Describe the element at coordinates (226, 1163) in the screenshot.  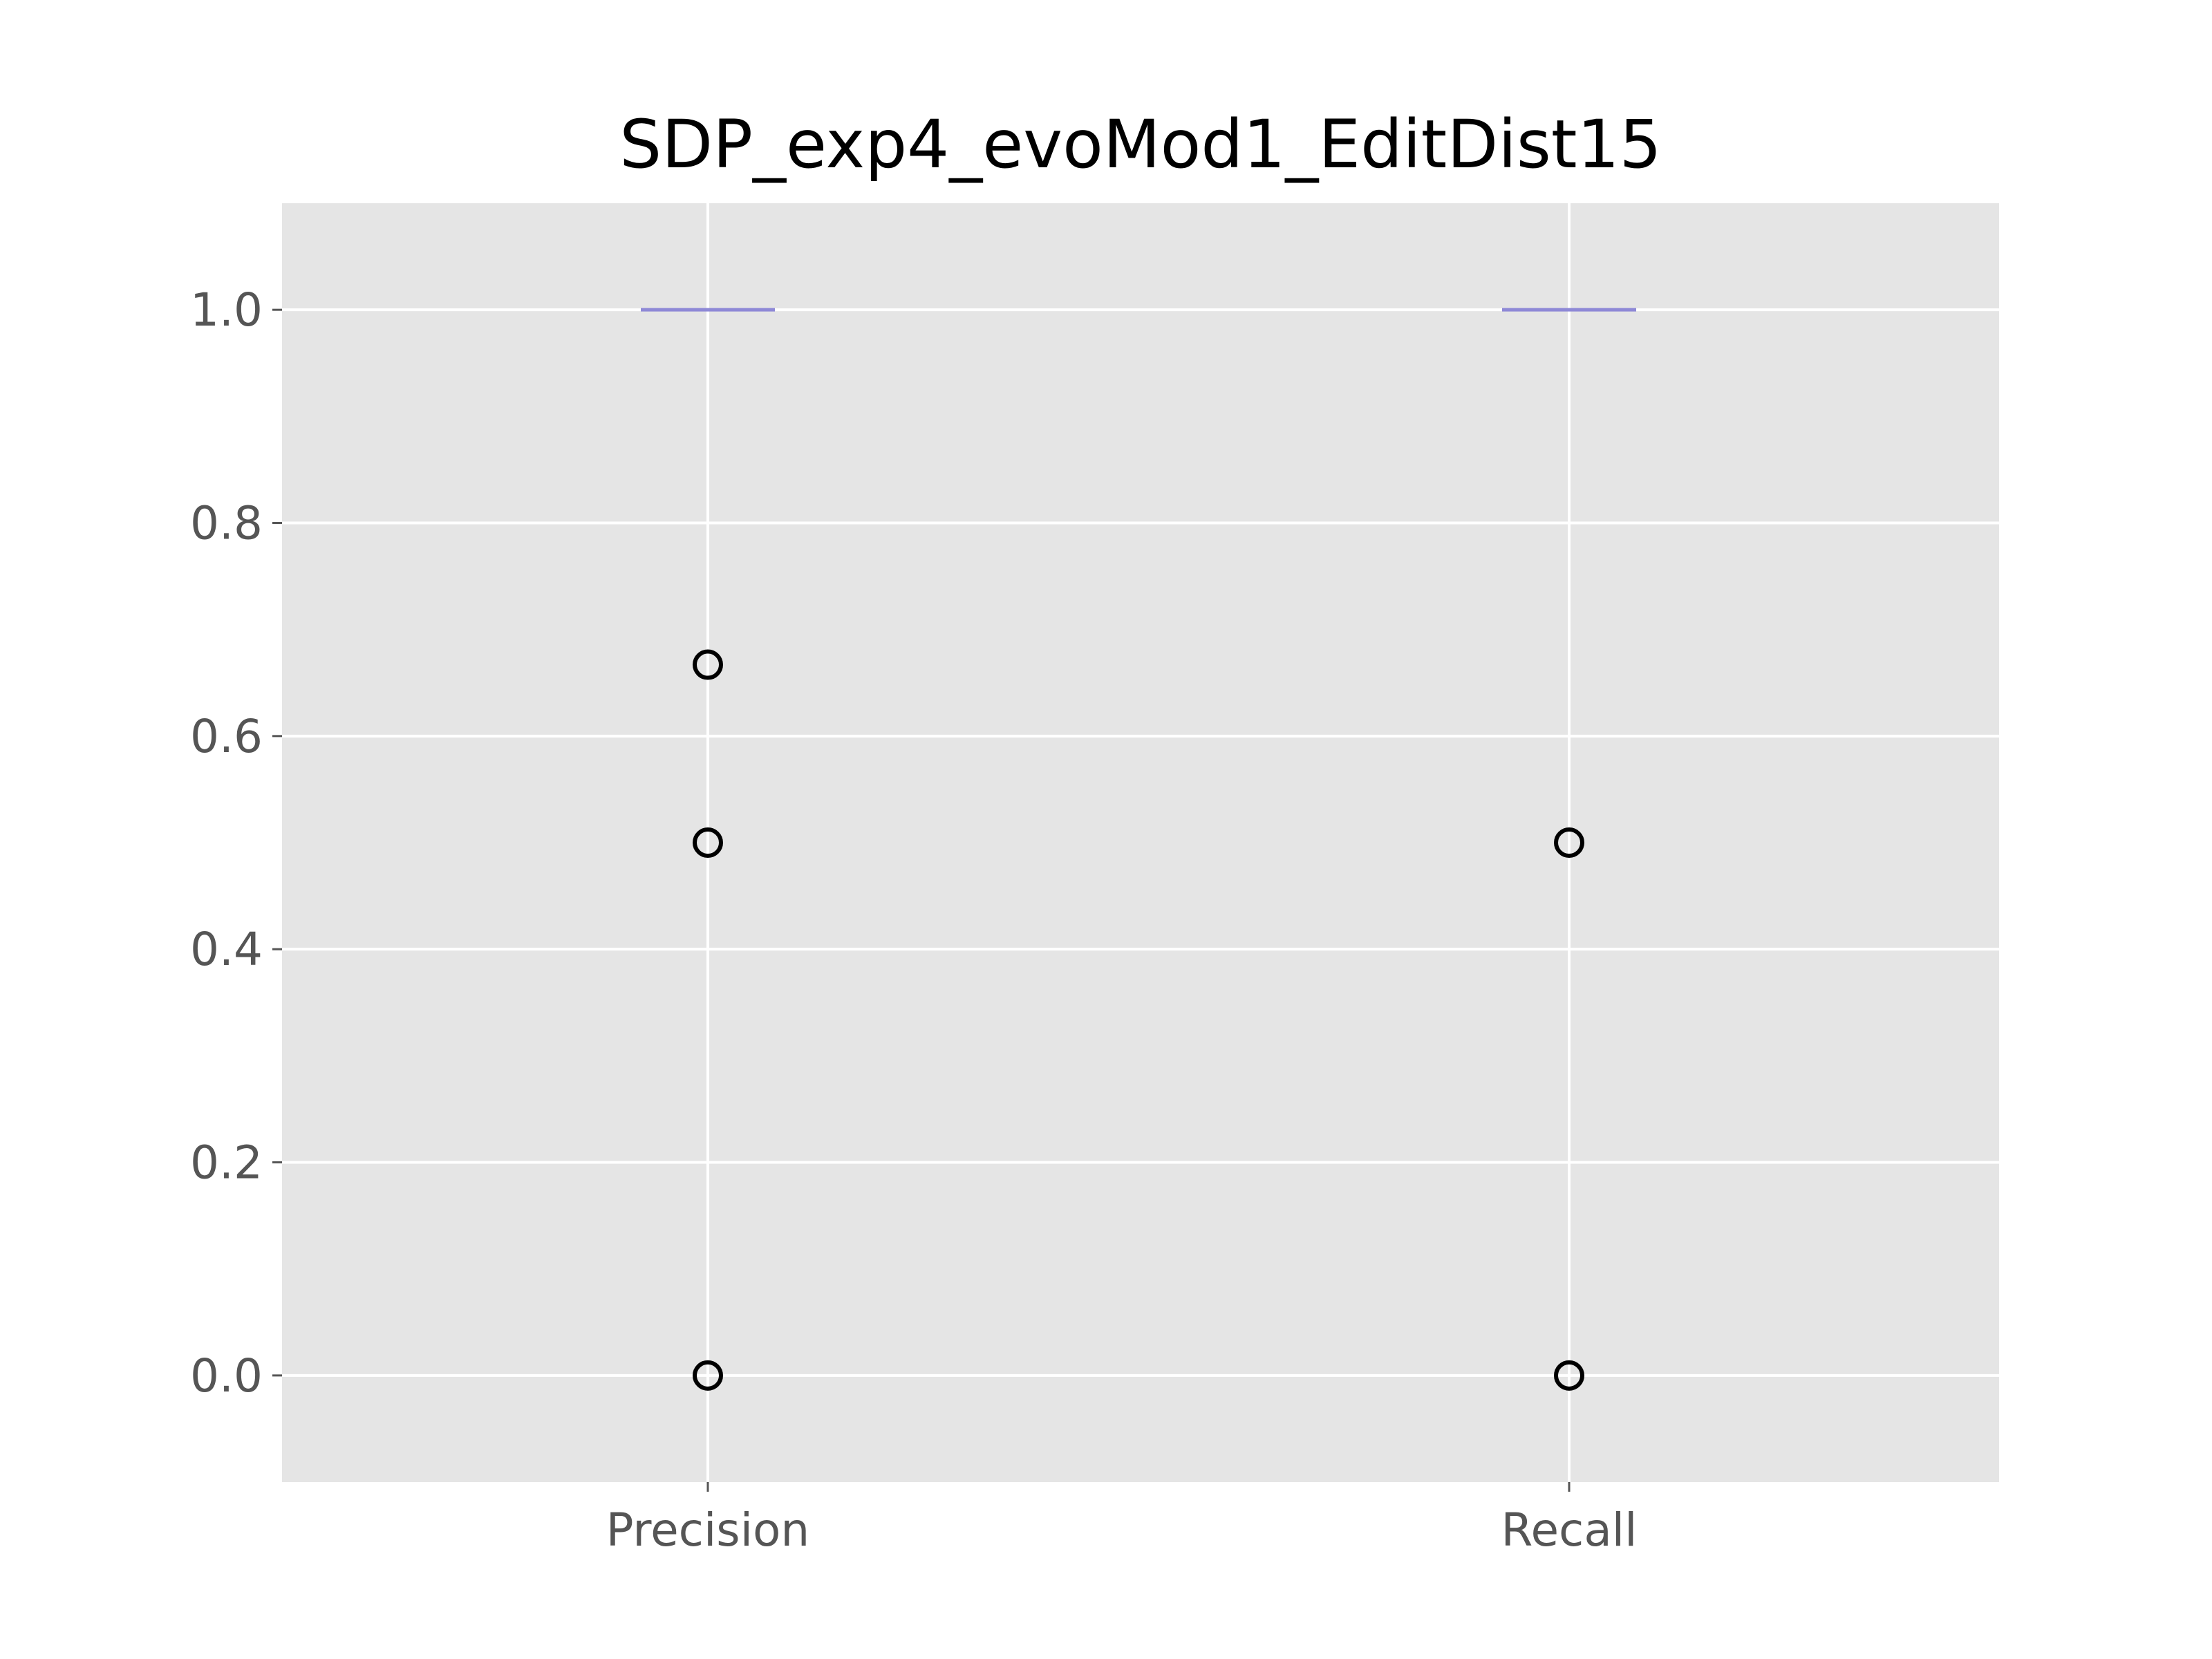
I see `y-tick-label: 0.2` at that location.